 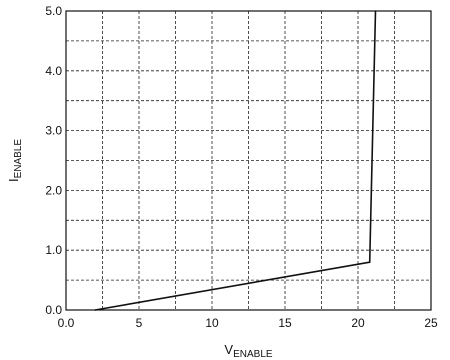 What do you see at coordinates (13, 180) in the screenshot?
I see `y-axis-label-main: I` at bounding box center [13, 180].